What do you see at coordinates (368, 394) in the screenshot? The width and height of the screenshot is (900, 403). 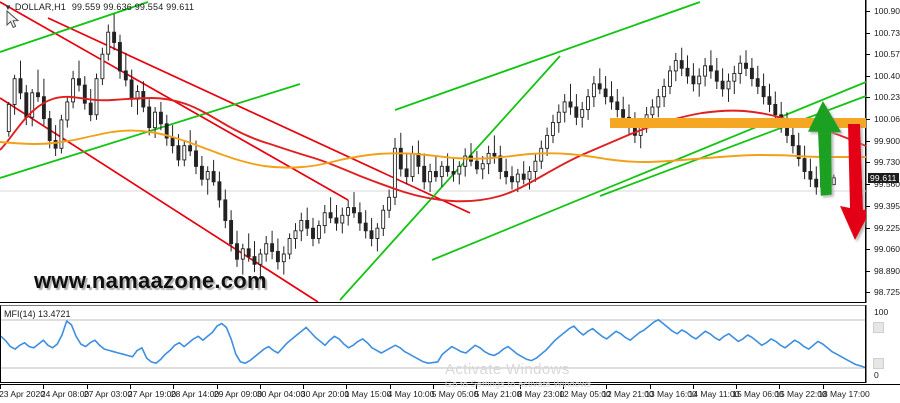 I see `time-tick-label: 1 May 15:00` at bounding box center [368, 394].